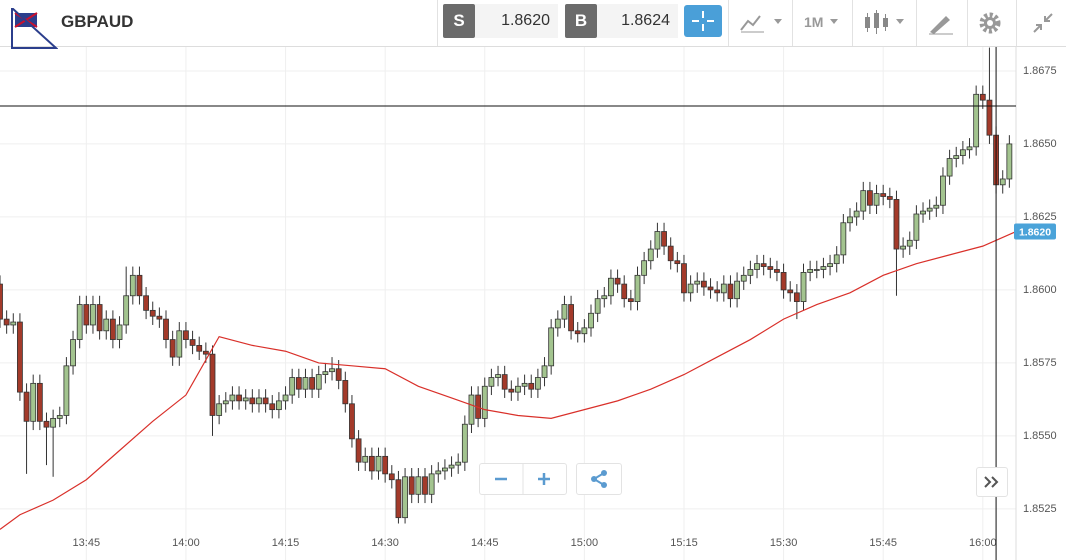  I want to click on crosshair-icon, so click(703, 21).